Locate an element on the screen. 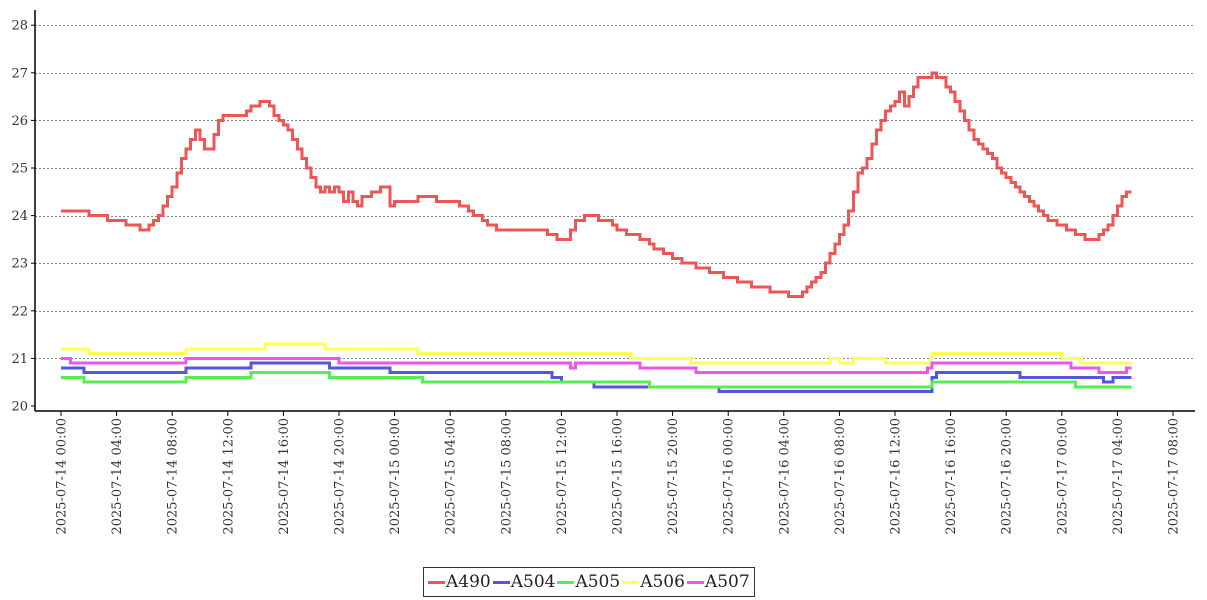 The image size is (1207, 600). x-tick-label: 2025-07-15 00:00 is located at coordinates (395, 476).